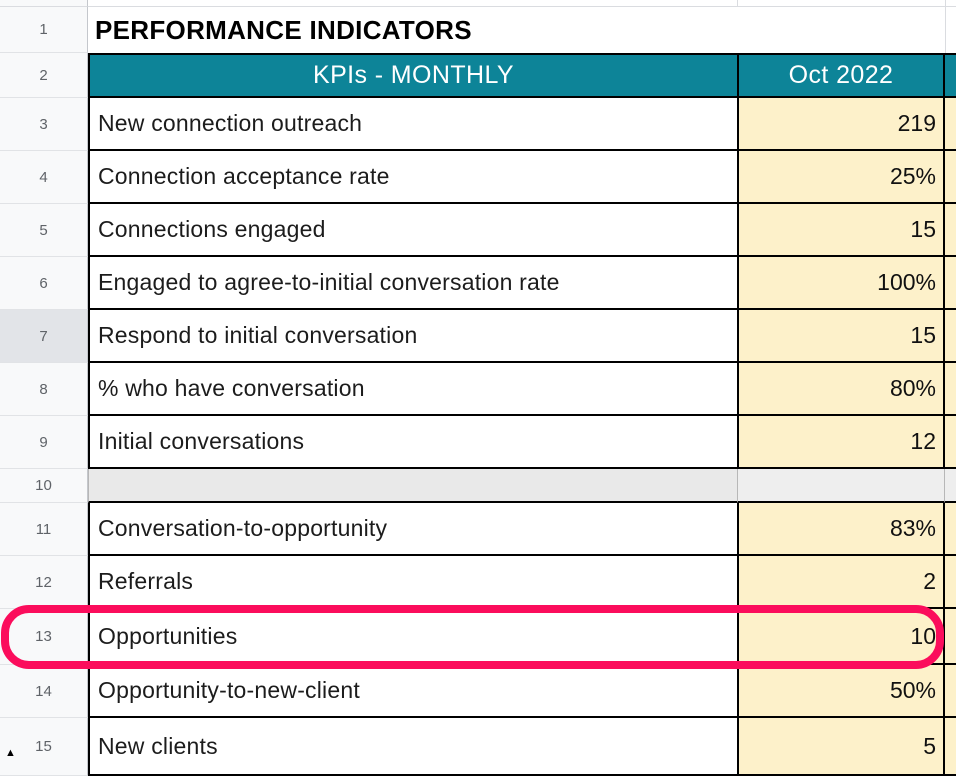  What do you see at coordinates (841, 582) in the screenshot?
I see `kpi-value-cell: 2` at bounding box center [841, 582].